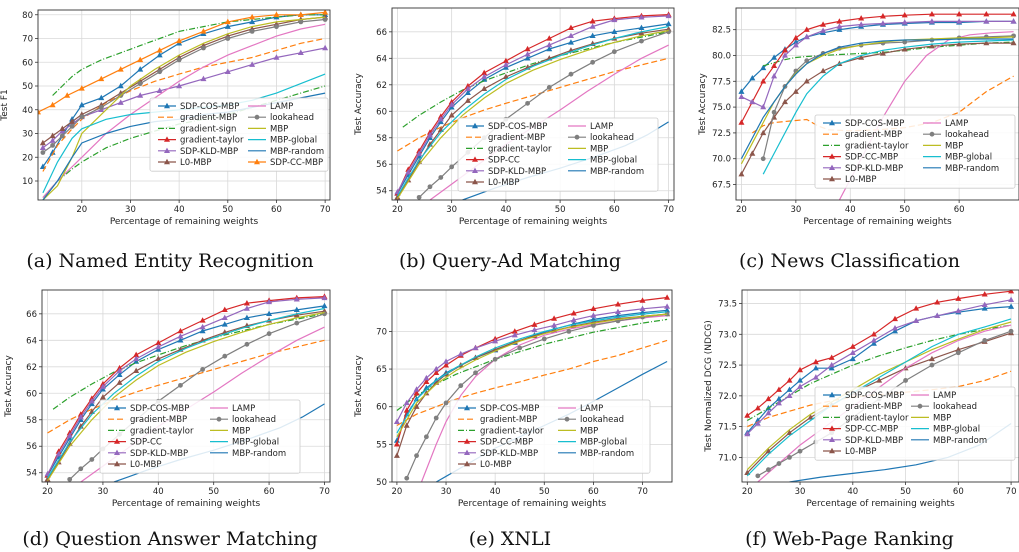 This screenshot has width=1019, height=552. What do you see at coordinates (727, 428) in the screenshot?
I see `y-tick-label: 71.5` at bounding box center [727, 428].